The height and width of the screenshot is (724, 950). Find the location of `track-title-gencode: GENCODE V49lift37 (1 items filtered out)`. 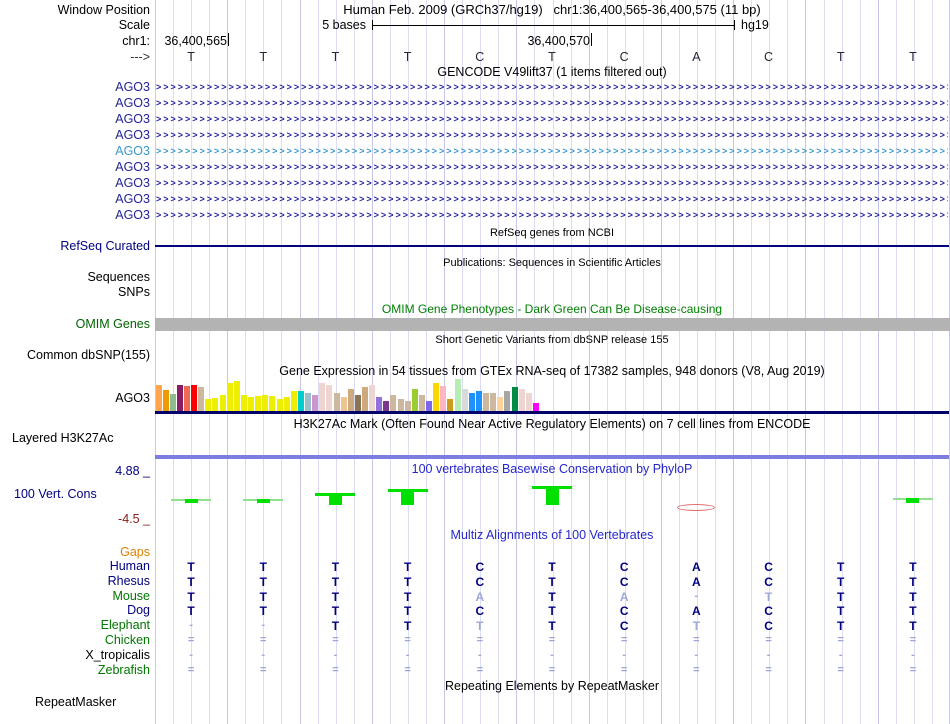

track-title-gencode: GENCODE V49lift37 (1 items filtered out) is located at coordinates (552, 72).